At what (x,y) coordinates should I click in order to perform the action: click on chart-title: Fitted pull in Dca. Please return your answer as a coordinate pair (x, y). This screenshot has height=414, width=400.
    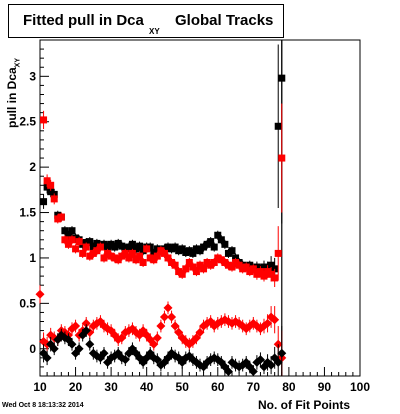
    Looking at the image, I should click on (83, 20).